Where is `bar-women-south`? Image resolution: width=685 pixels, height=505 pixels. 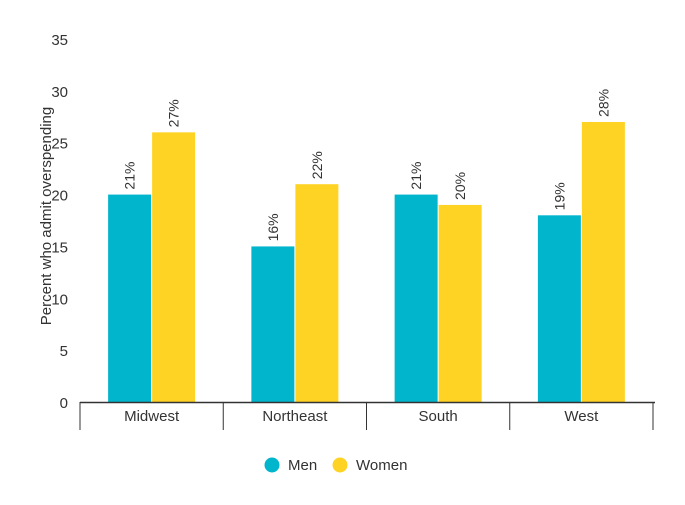
bar-women-south is located at coordinates (460, 303).